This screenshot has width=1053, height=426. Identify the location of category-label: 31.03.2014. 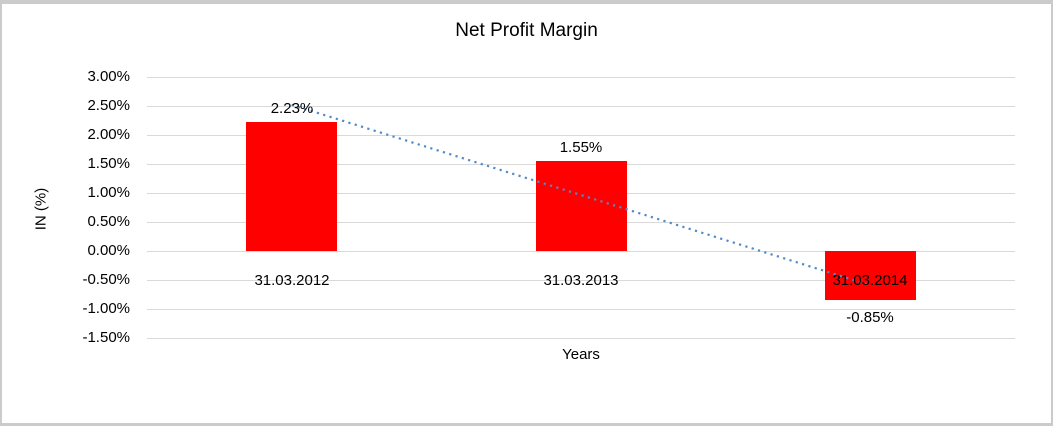
(870, 280).